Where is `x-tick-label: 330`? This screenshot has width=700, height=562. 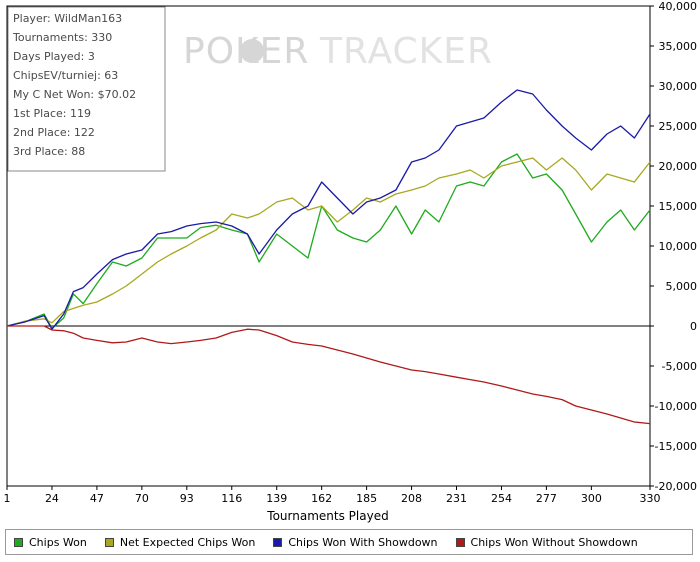
x-tick-label: 330 is located at coordinates (650, 498).